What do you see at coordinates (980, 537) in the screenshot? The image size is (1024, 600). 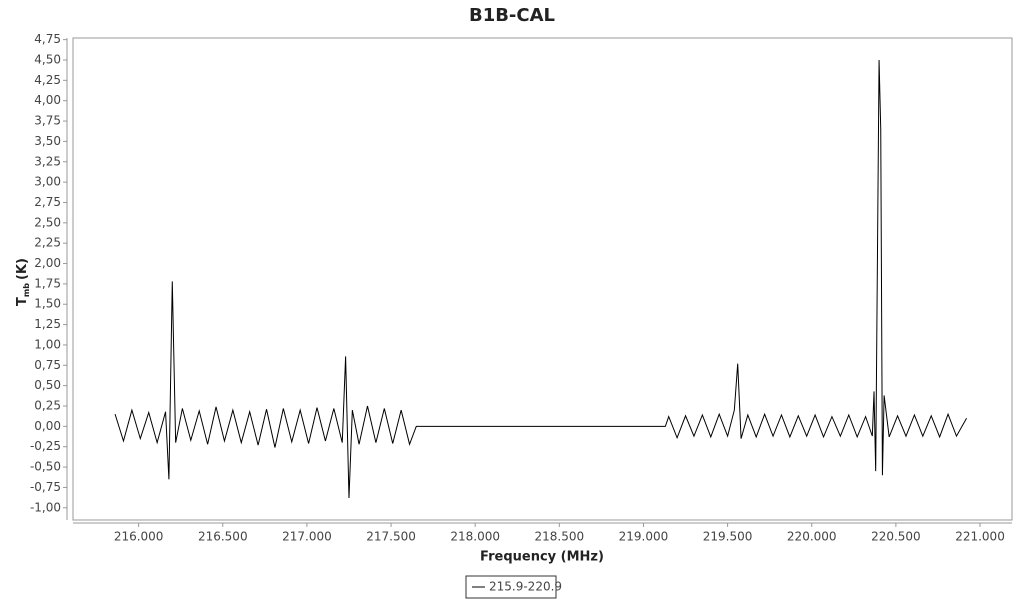 I see `x-tick-label: 221.000` at bounding box center [980, 537].